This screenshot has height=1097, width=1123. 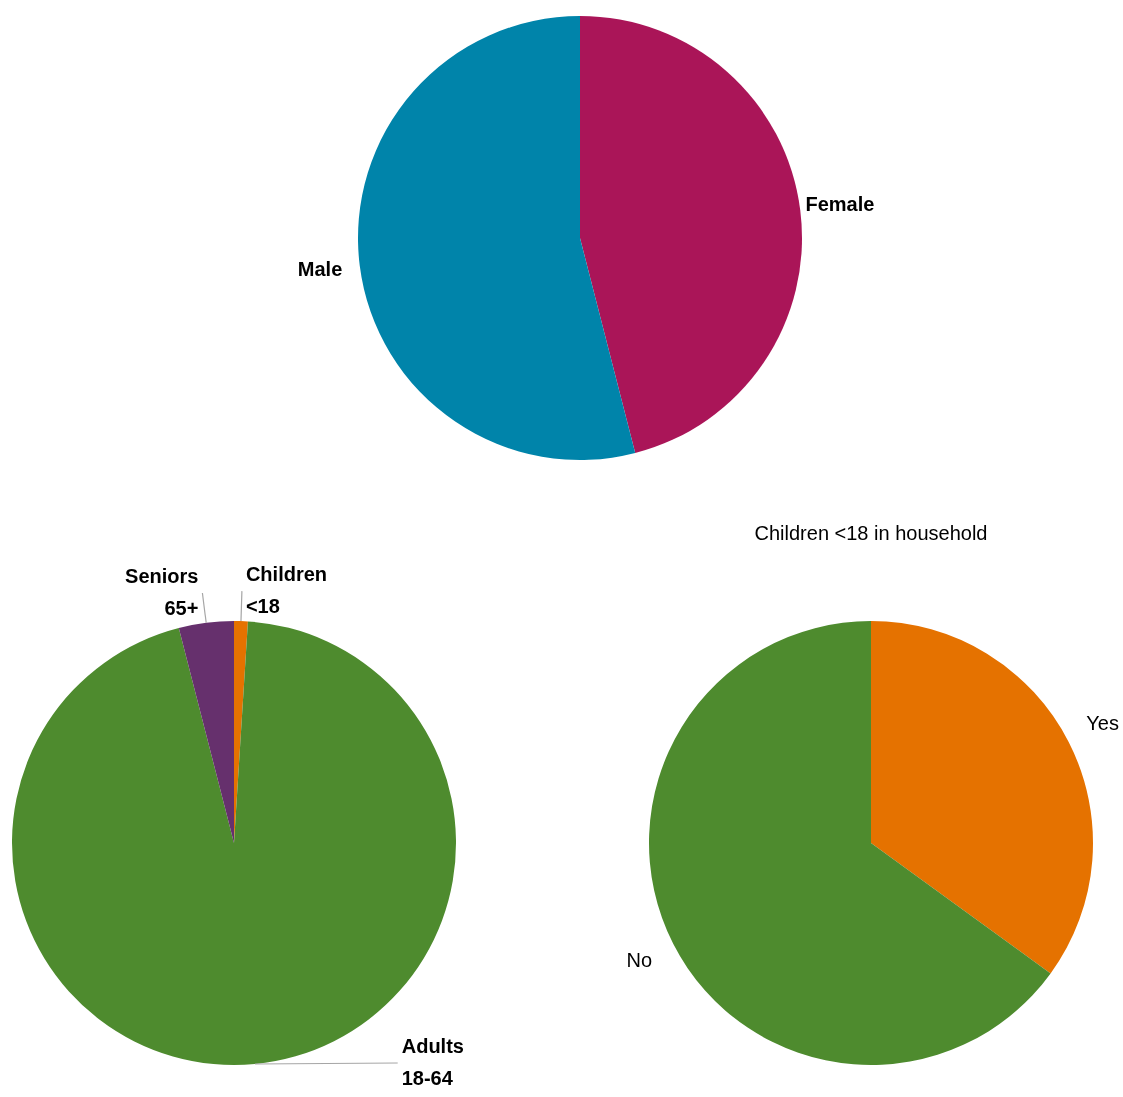 What do you see at coordinates (1102, 723) in the screenshot?
I see `slice-label: Yes` at bounding box center [1102, 723].